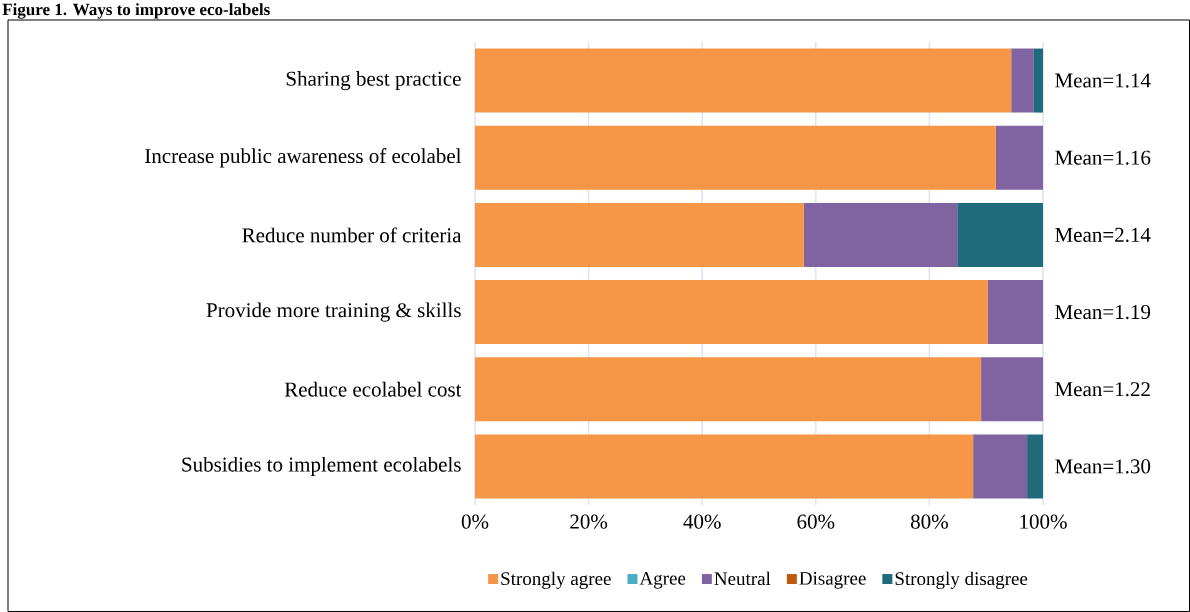  I want to click on y-tick-label: Provide more training & skills, so click(333, 312).